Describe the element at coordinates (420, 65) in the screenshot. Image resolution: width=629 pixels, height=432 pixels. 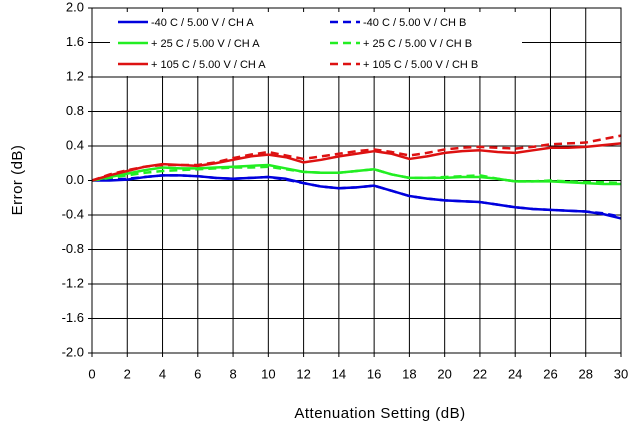
I see `legend-label: + 105 C / 5.00 V / CH B` at that location.